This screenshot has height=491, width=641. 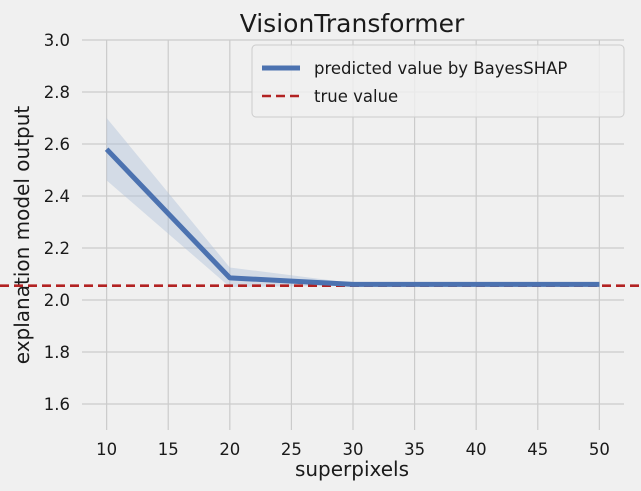 I want to click on y-tick-label: 3.0, so click(x=57, y=40).